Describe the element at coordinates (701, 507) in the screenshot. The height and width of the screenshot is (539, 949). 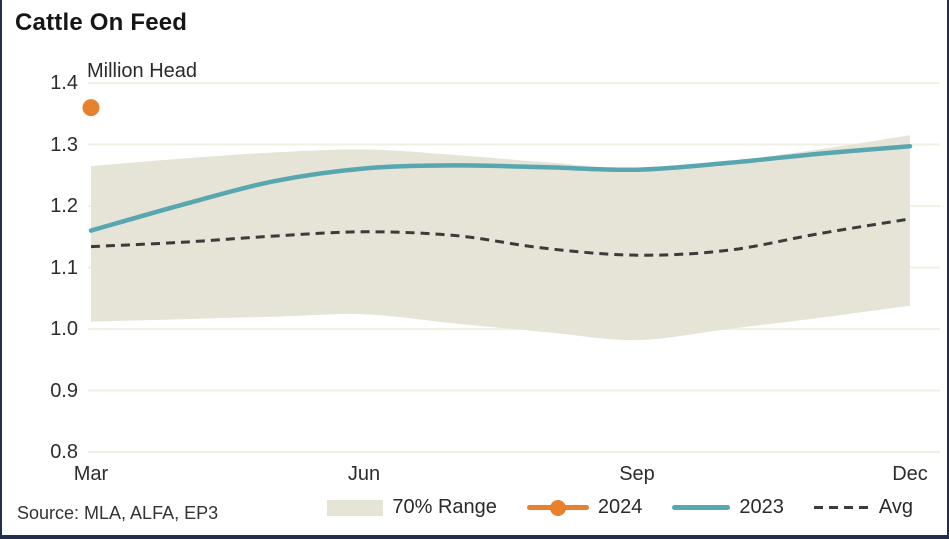
I see `line-swatch-icon` at that location.